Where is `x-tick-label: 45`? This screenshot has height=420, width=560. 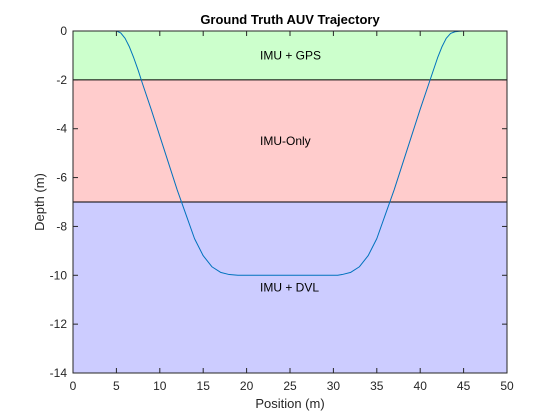
x-tick-label: 45 is located at coordinates (464, 386).